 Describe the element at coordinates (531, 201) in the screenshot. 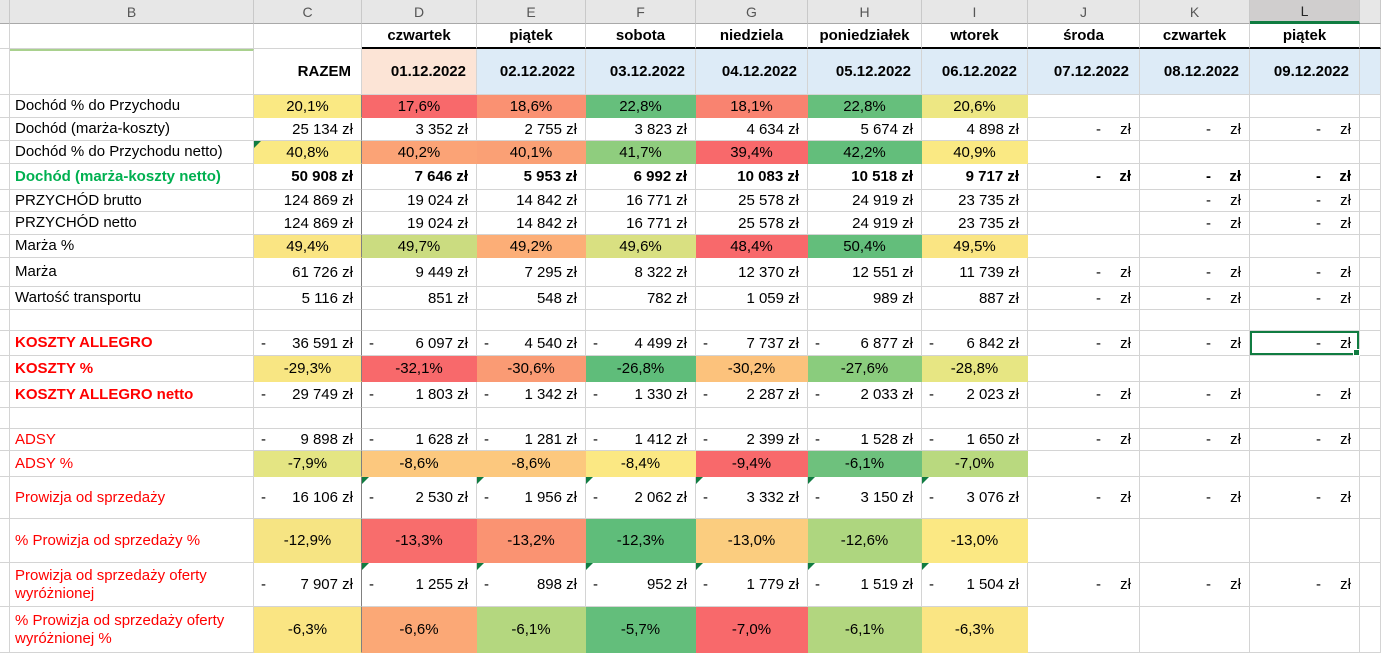

I see `cell-E-5: 14 842 zł` at that location.